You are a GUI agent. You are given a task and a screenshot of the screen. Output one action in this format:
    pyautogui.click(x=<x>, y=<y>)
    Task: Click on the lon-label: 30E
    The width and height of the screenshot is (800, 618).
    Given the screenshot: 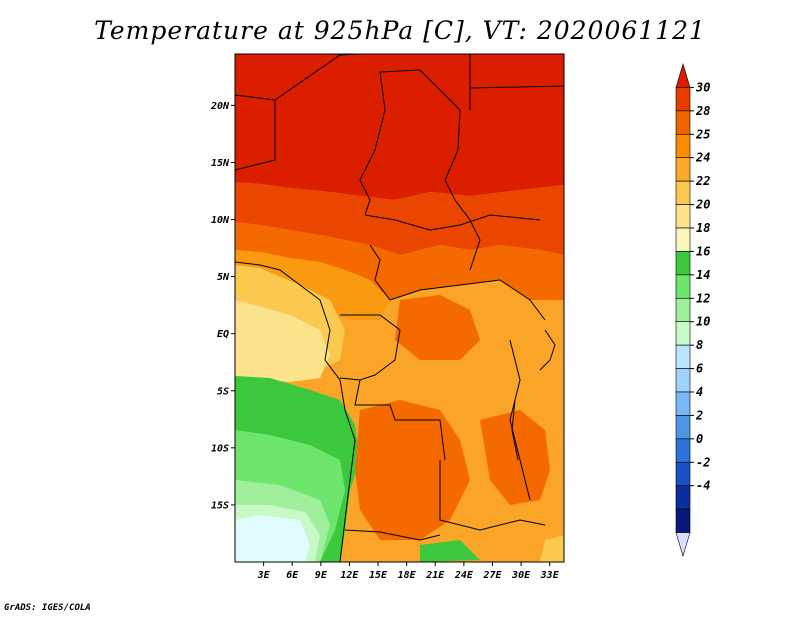 What is the action you would take?
    pyautogui.click(x=521, y=575)
    